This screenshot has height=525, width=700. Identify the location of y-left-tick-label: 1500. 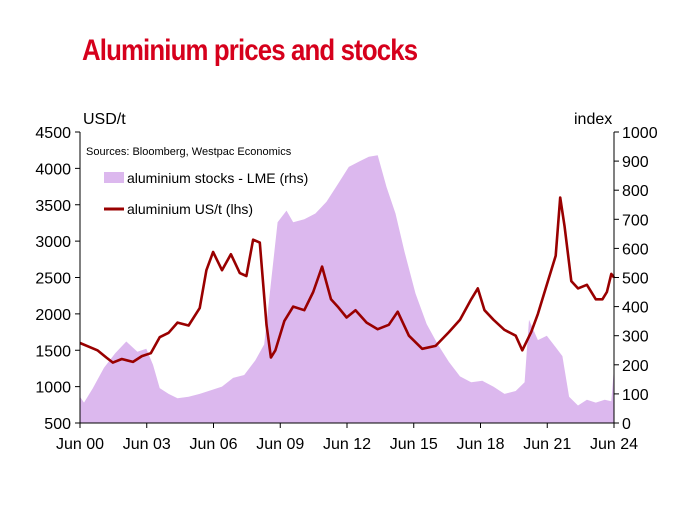
(53, 351).